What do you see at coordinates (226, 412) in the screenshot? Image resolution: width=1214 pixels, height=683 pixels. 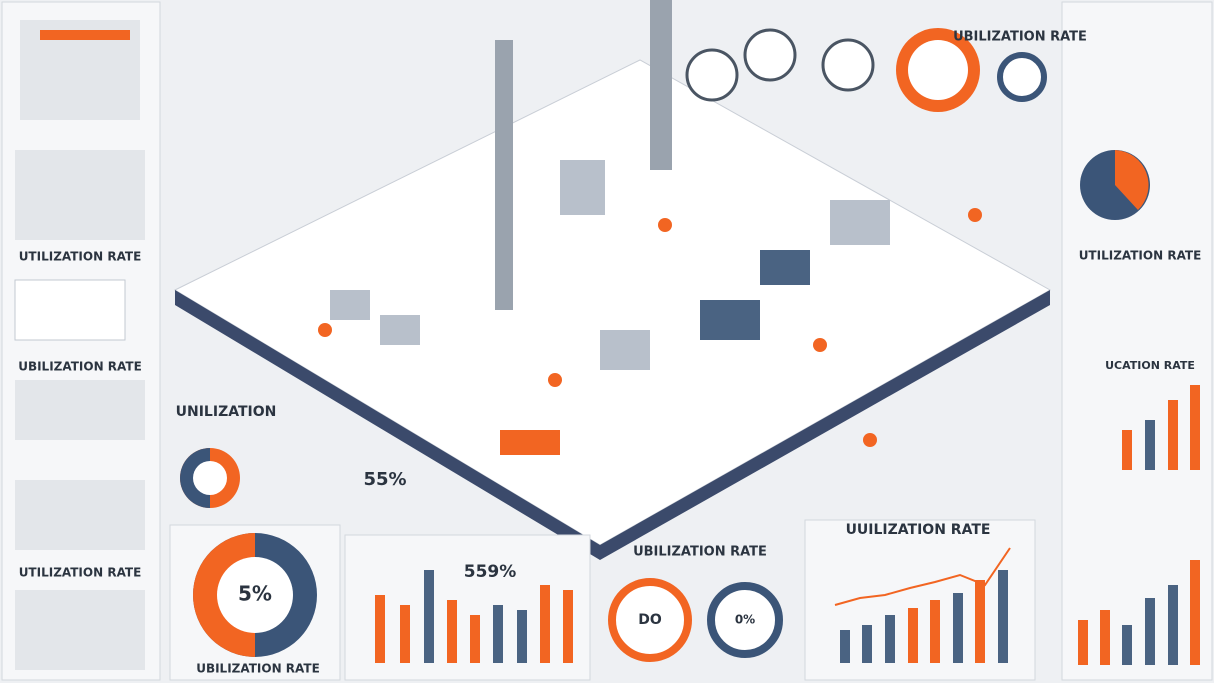 I see `heading: UNILIZATION` at bounding box center [226, 412].